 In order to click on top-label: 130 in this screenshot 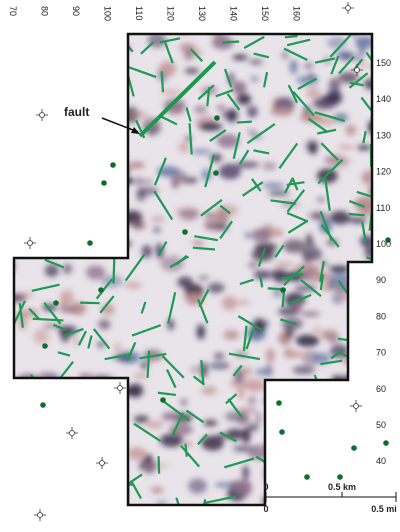, I will do `click(202, 13)`.